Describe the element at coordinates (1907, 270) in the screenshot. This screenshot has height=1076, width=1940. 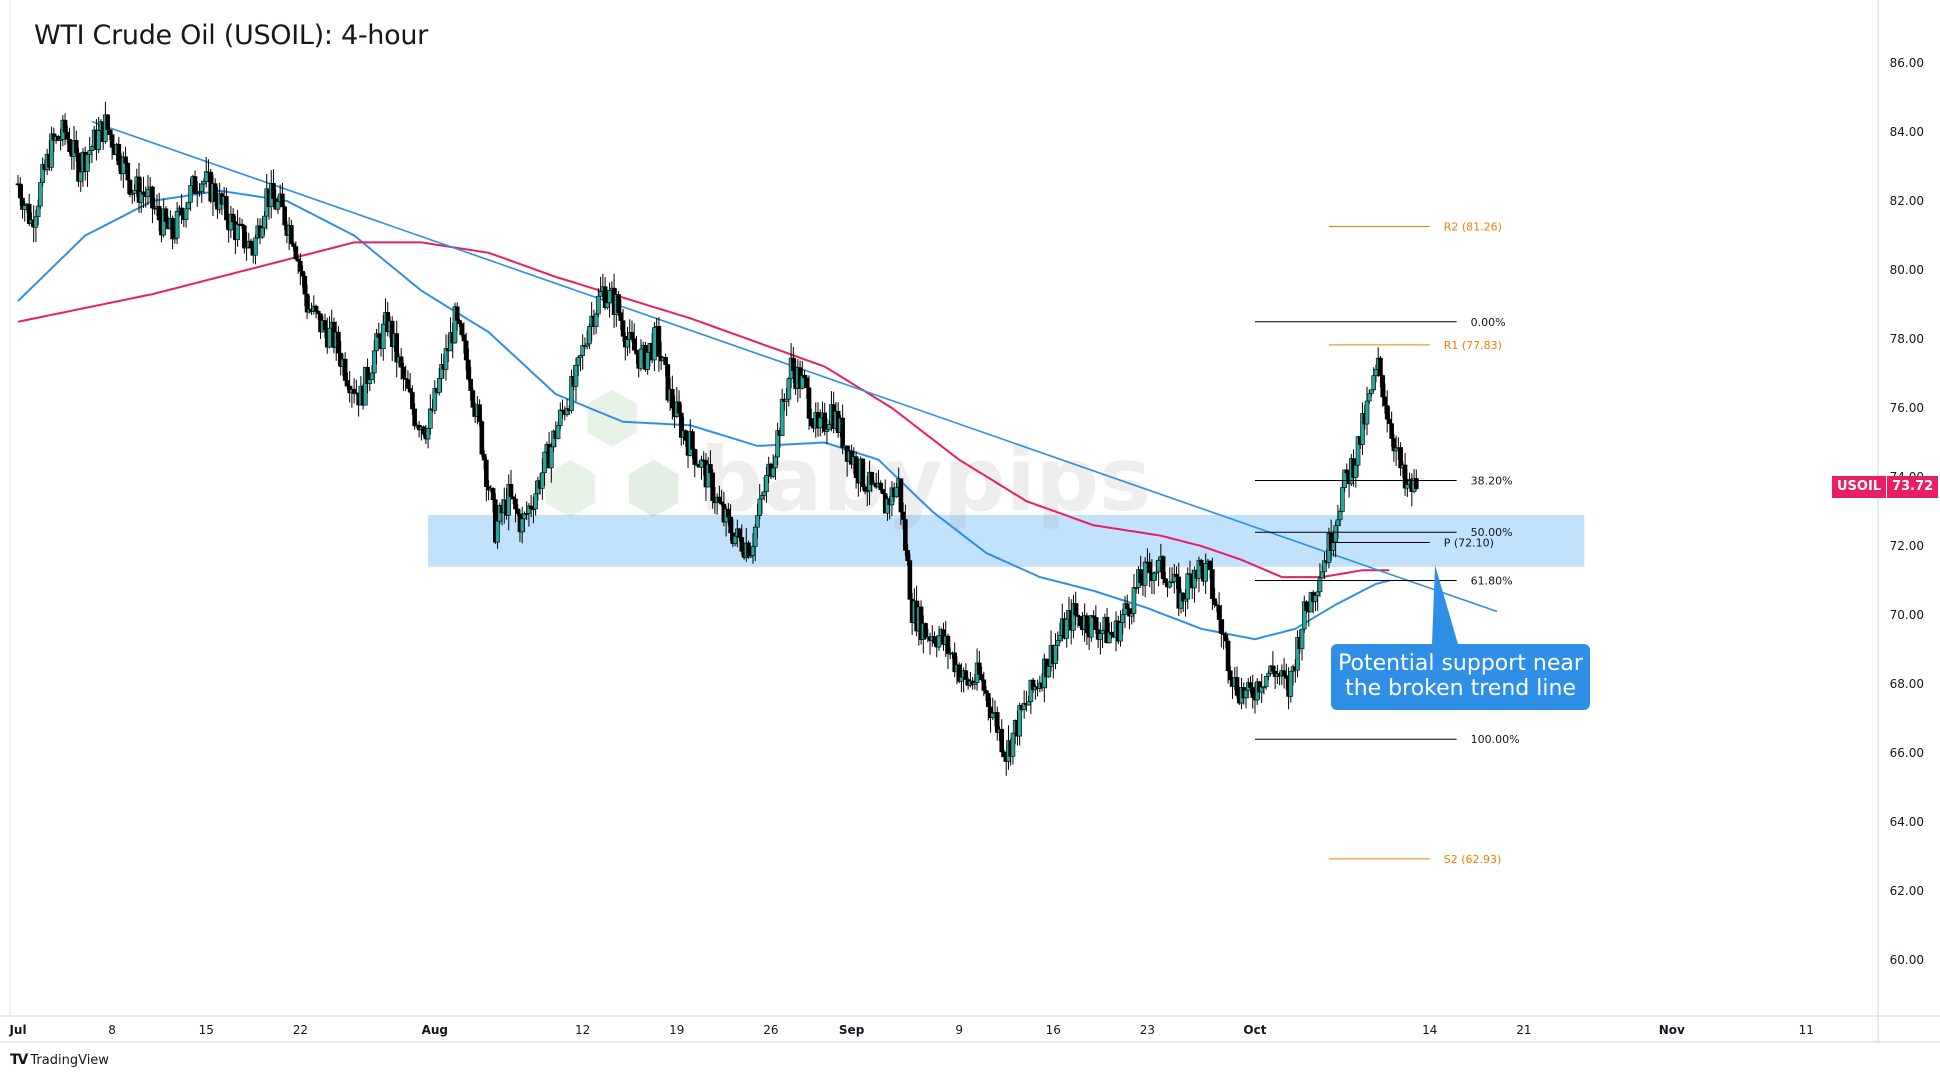
I see `y-tick-label: 80.00` at that location.